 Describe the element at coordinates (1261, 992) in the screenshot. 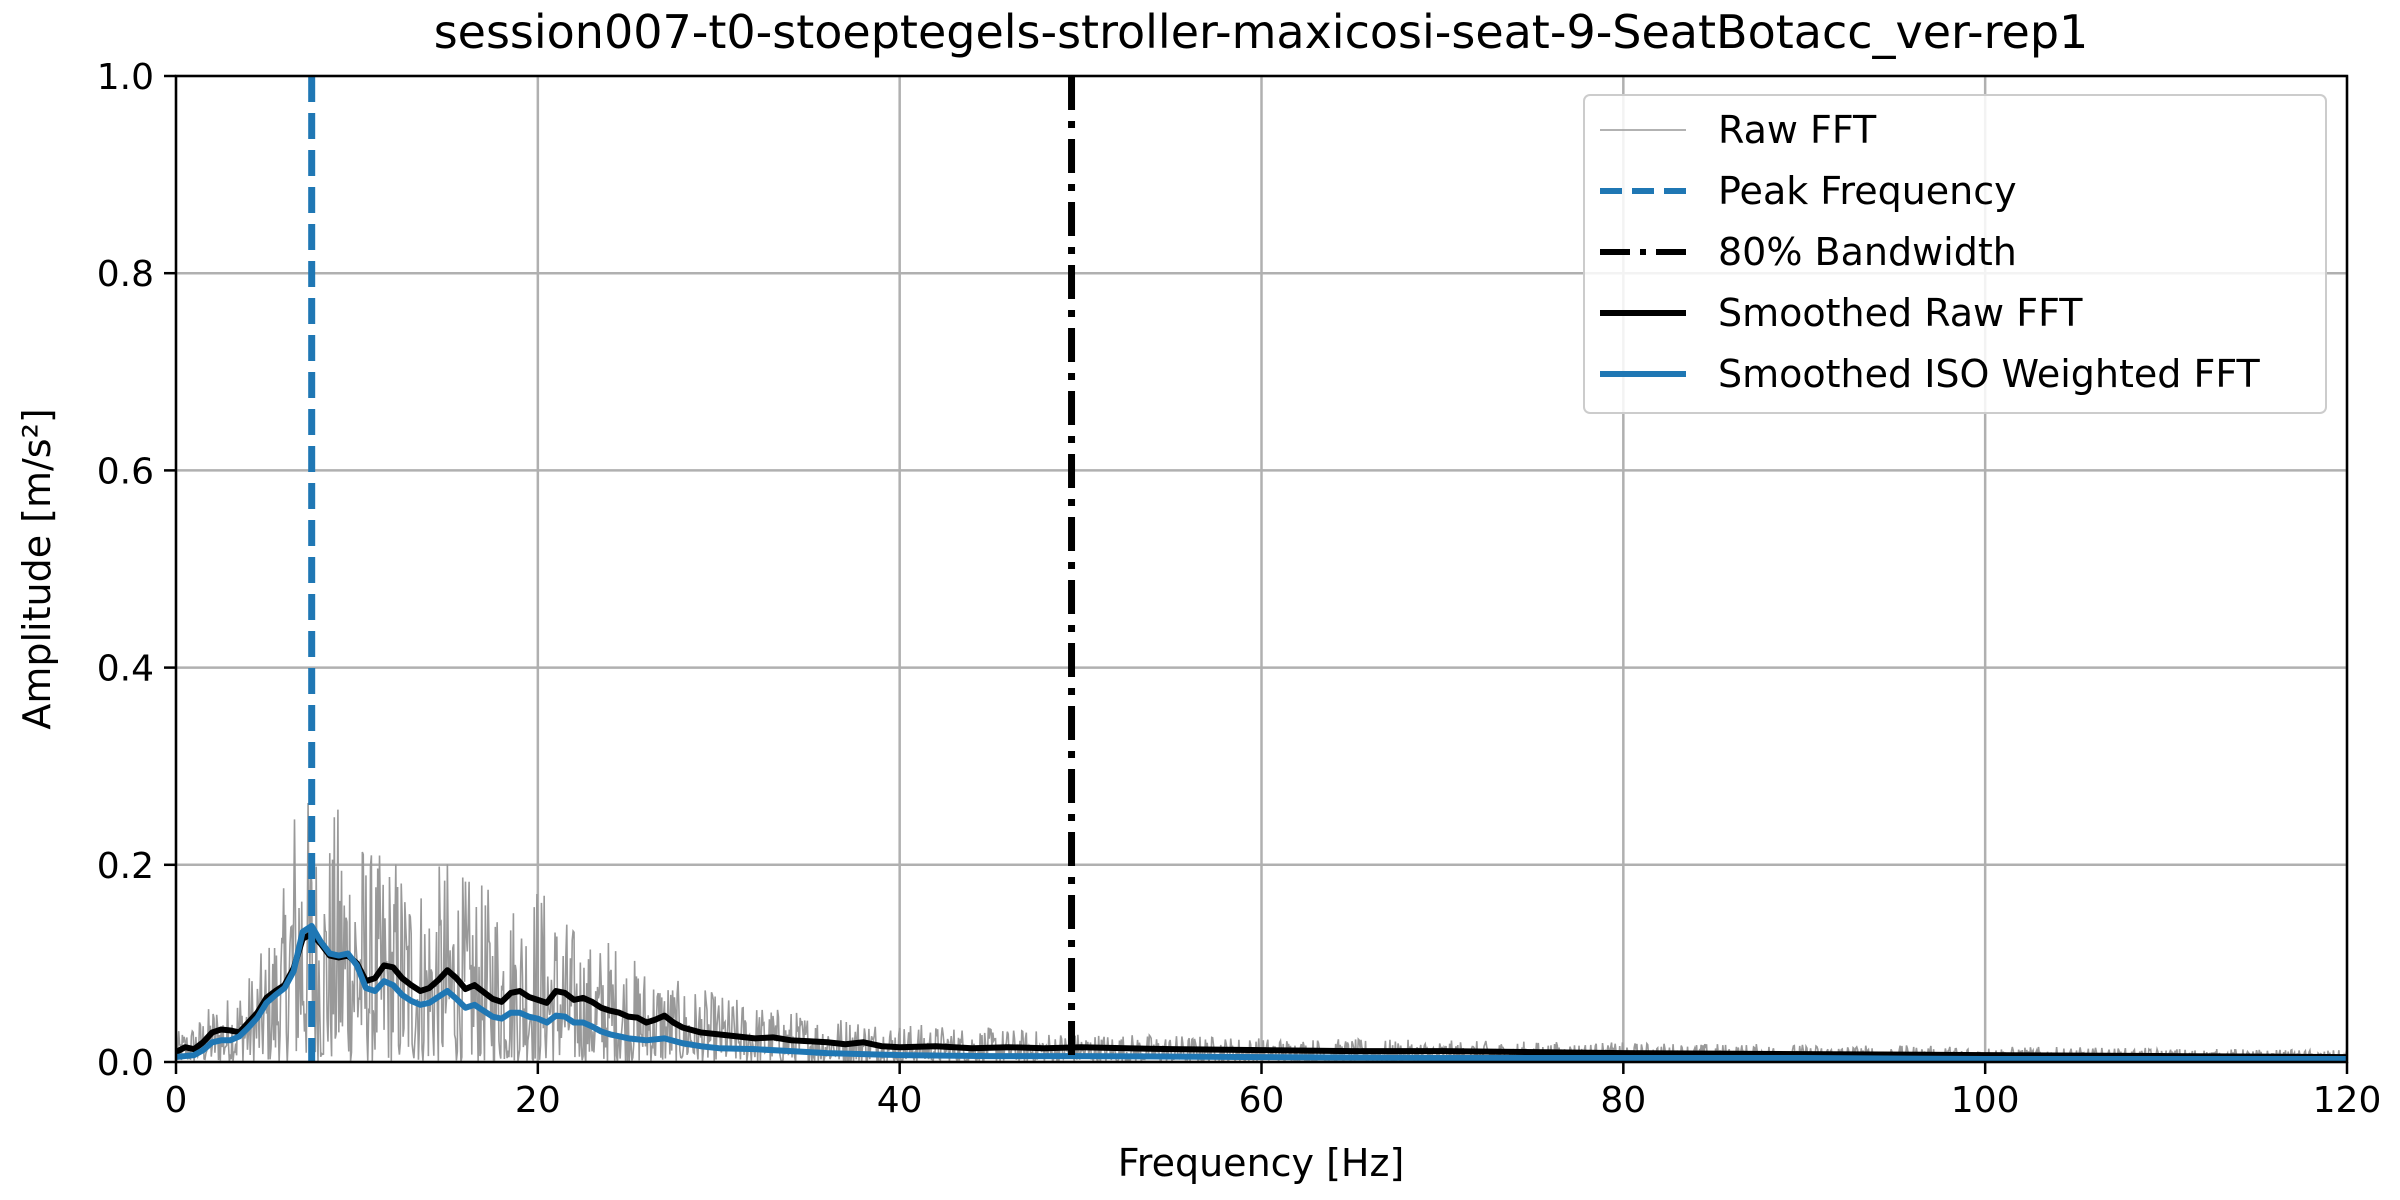

I see `smoothed-iso-weighted-fft-line` at that location.